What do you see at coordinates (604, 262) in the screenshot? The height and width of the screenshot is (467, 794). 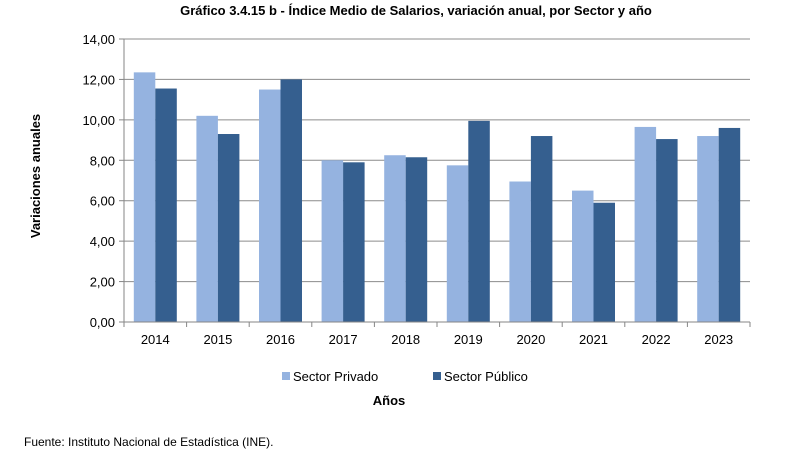 I see `bar-sector-publico-2021` at bounding box center [604, 262].